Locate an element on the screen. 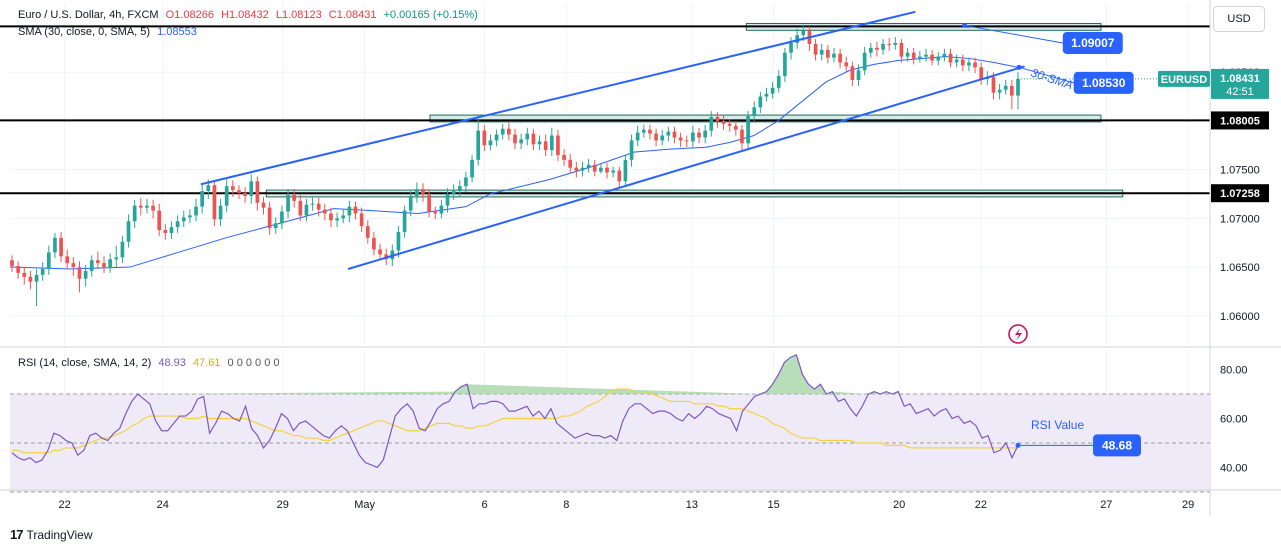 The height and width of the screenshot is (553, 1281). close-value: C1.08431 is located at coordinates (352, 15).